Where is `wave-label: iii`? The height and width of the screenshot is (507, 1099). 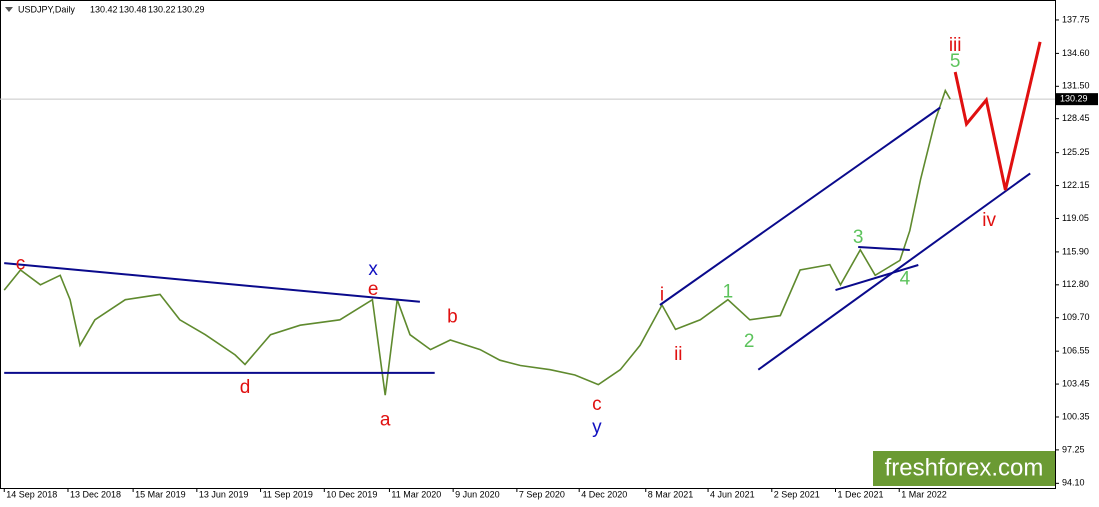
wave-label: iii is located at coordinates (955, 45).